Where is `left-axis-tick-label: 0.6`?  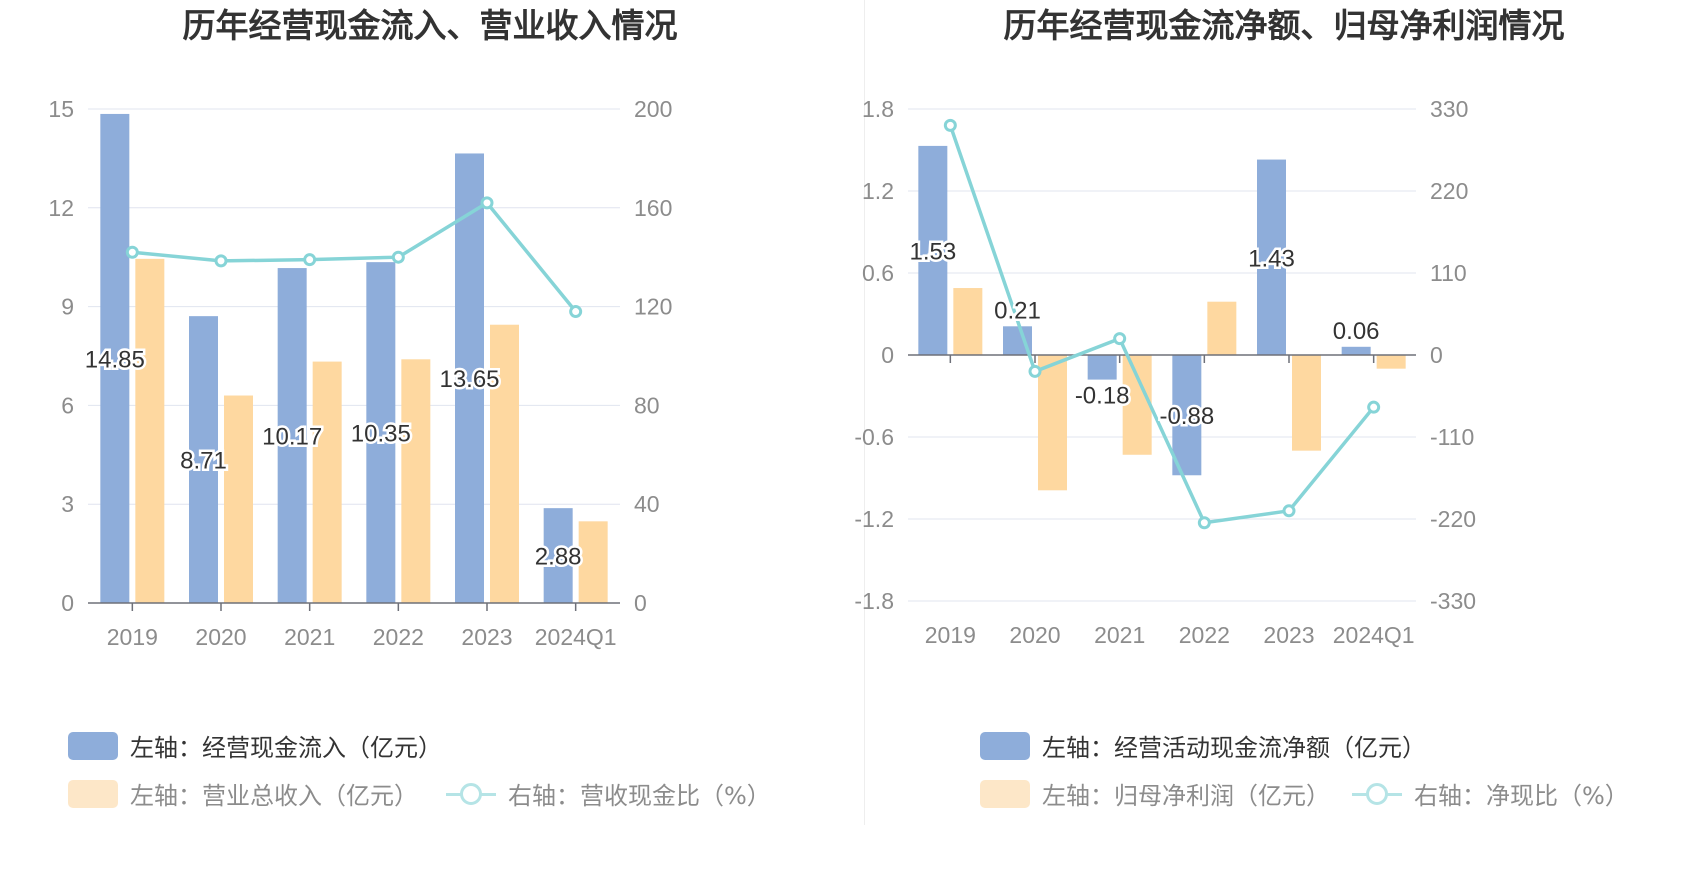
left-axis-tick-label: 0.6 is located at coordinates (878, 273).